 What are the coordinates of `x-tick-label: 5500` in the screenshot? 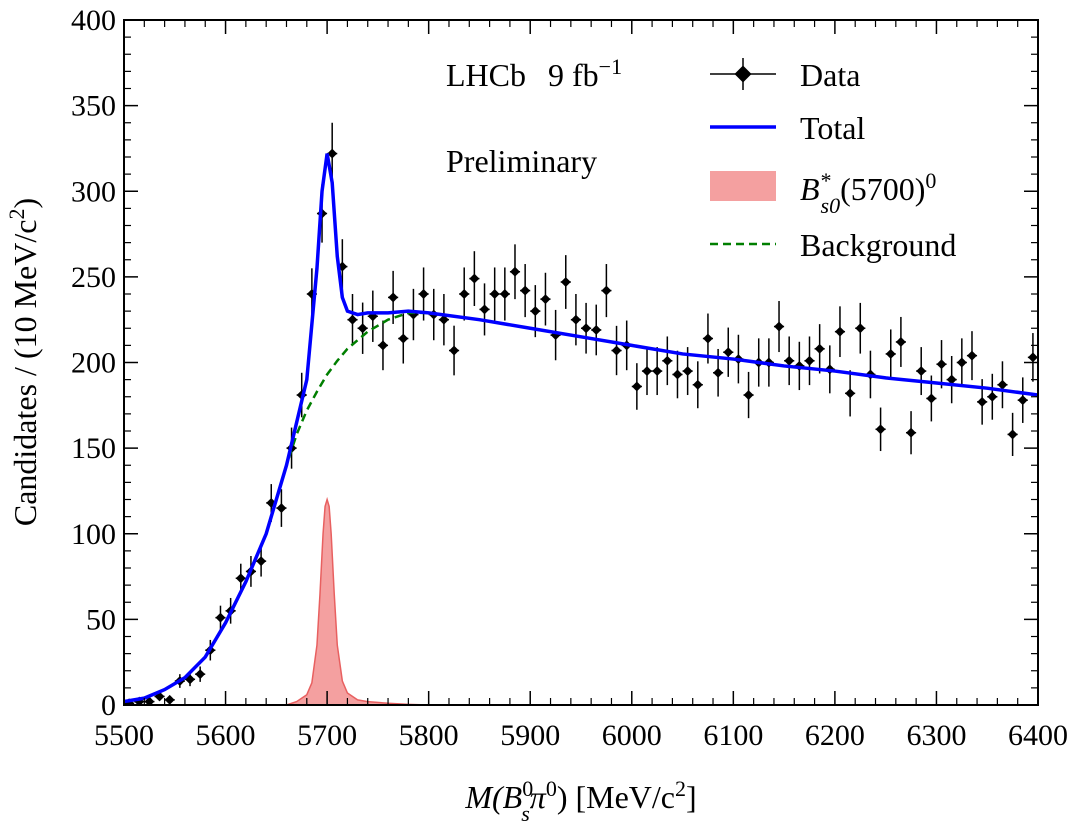 It's located at (124, 735).